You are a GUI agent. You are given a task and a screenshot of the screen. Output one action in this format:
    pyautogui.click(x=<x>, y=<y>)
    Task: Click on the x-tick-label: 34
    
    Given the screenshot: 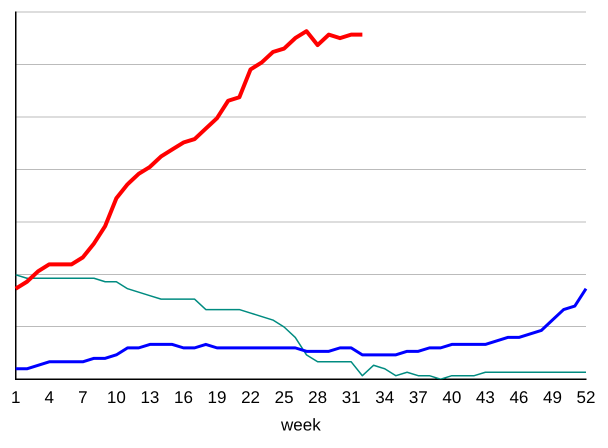 What is the action you would take?
    pyautogui.click(x=384, y=398)
    